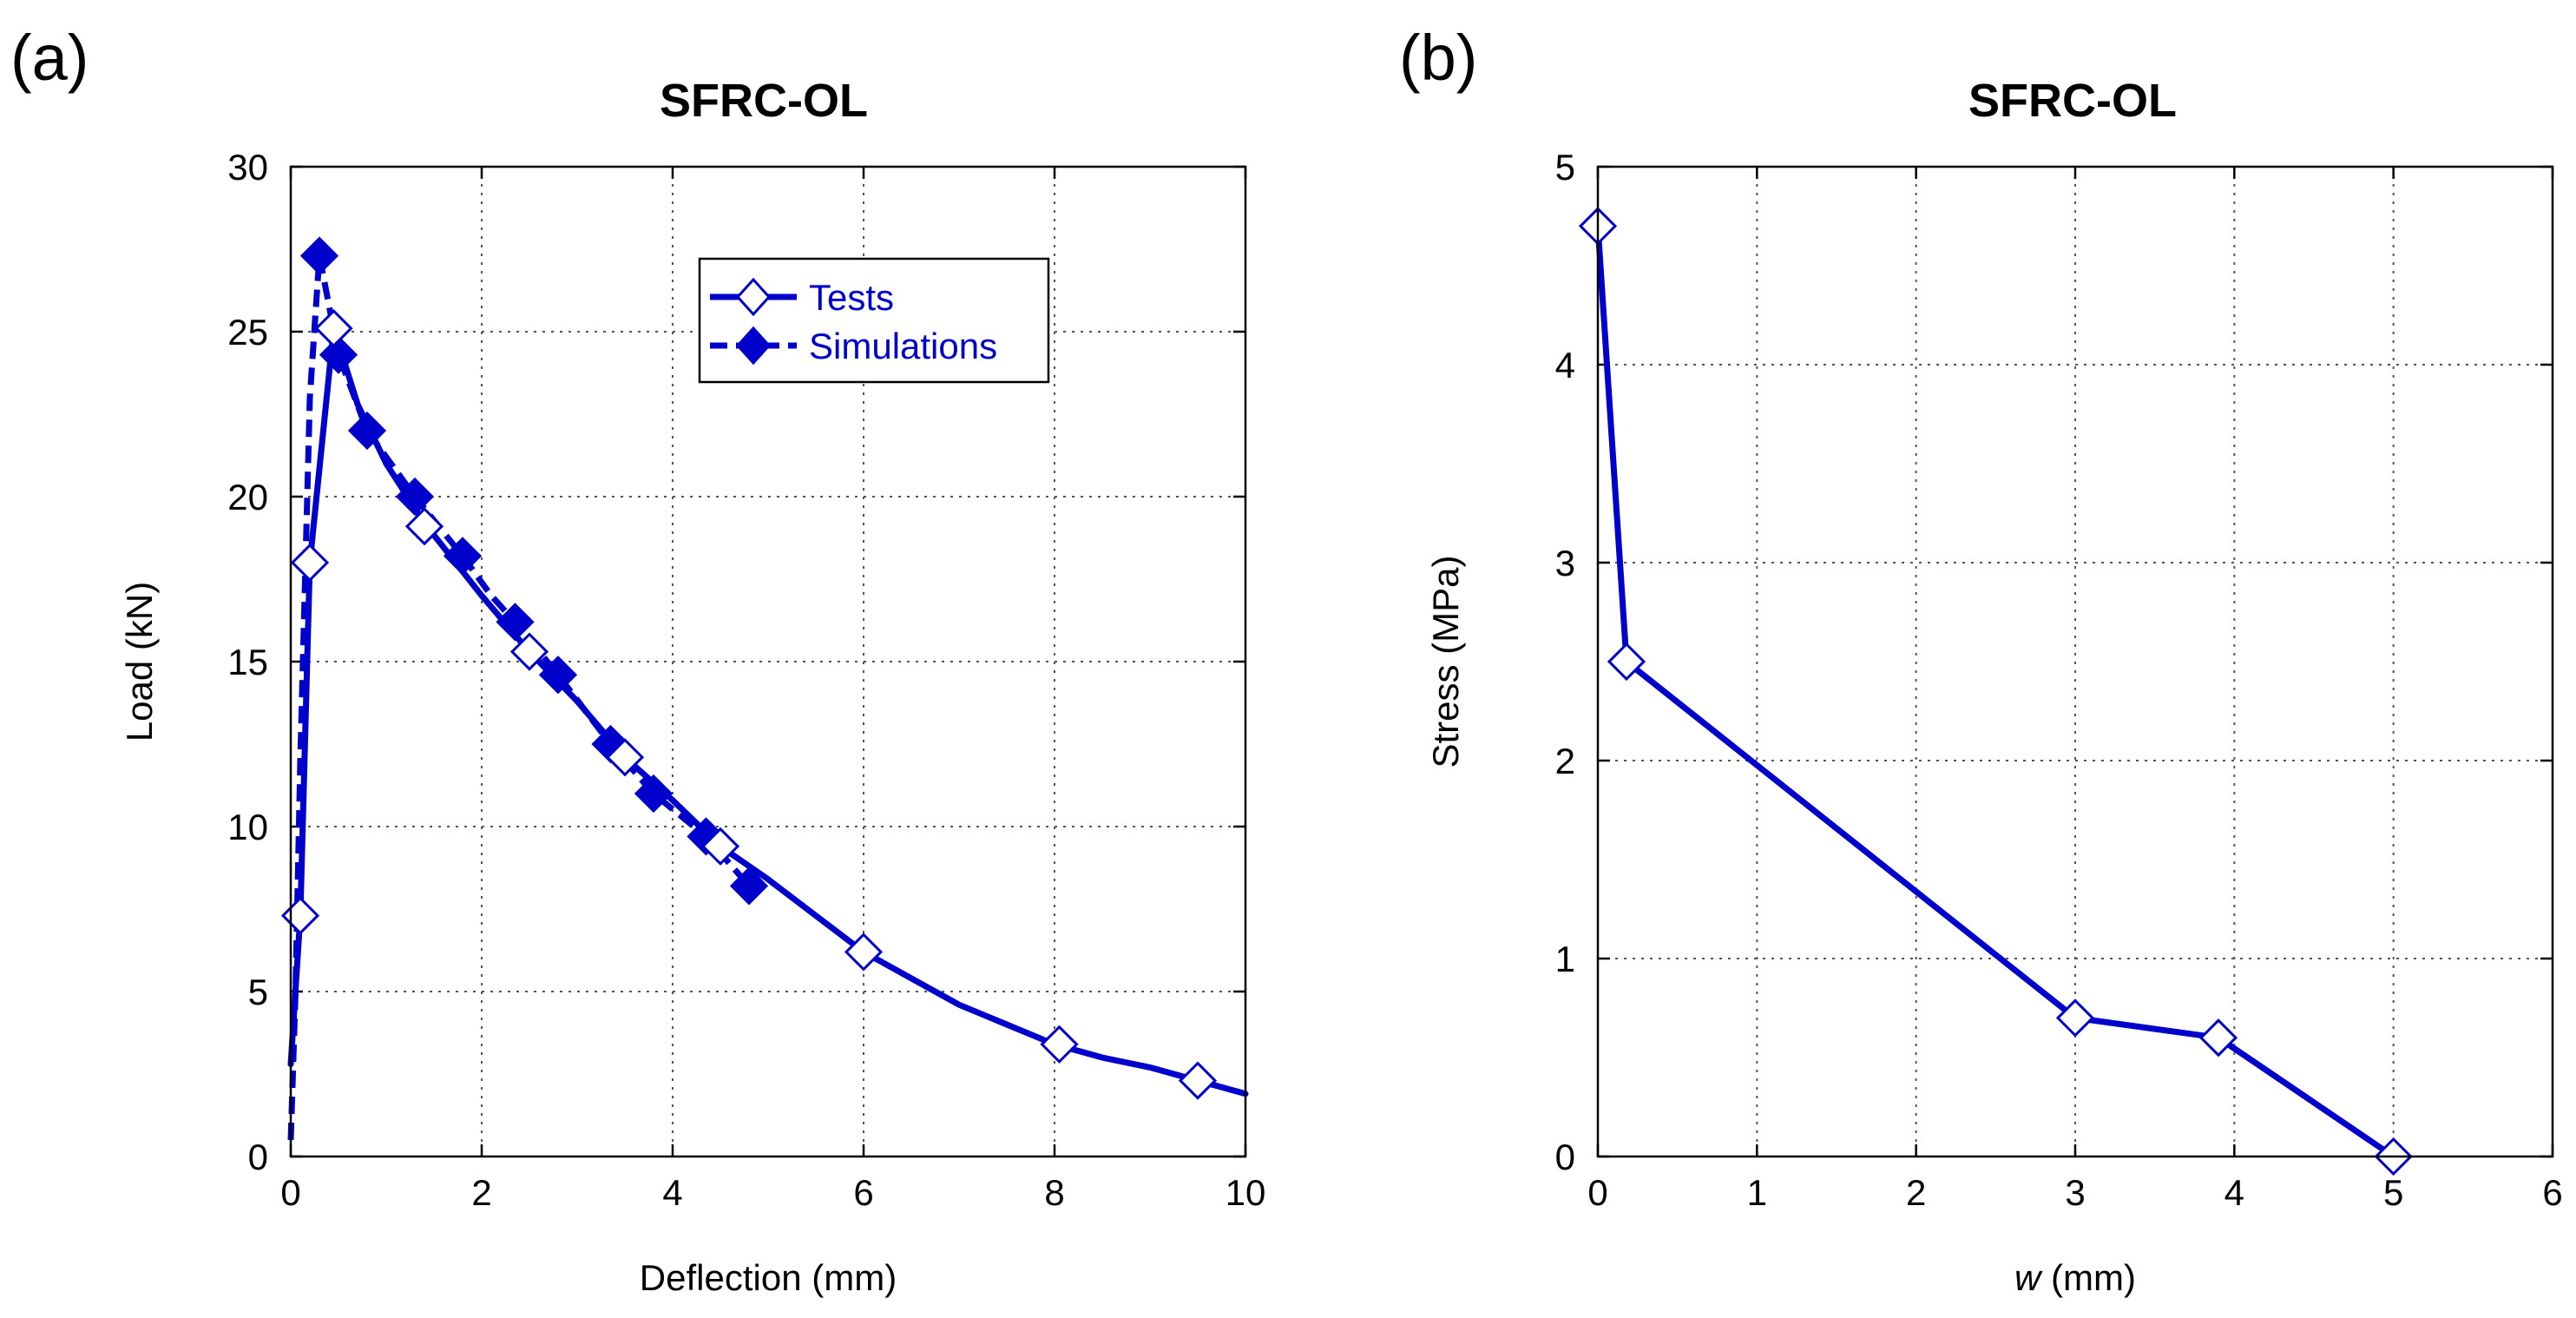 Image resolution: width=2576 pixels, height=1318 pixels. Describe the element at coordinates (1438, 58) in the screenshot. I see `panel-label-b: (b)` at that location.